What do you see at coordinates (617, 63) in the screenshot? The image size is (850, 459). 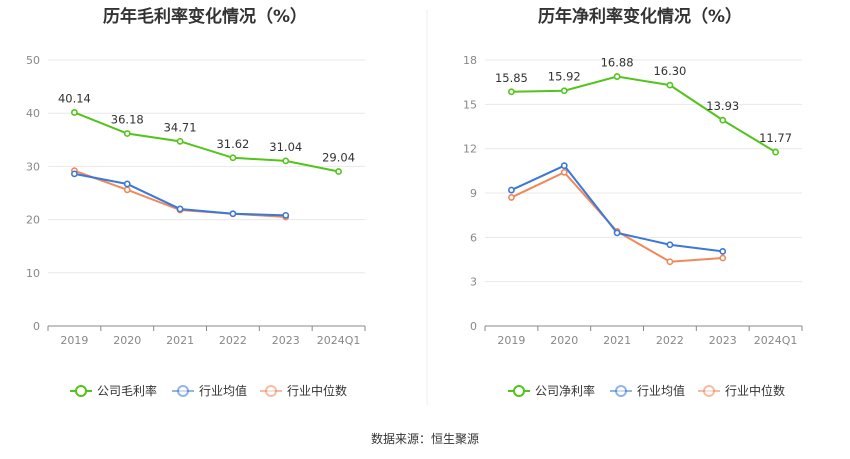 I see `data-label: 16.88` at bounding box center [617, 63].